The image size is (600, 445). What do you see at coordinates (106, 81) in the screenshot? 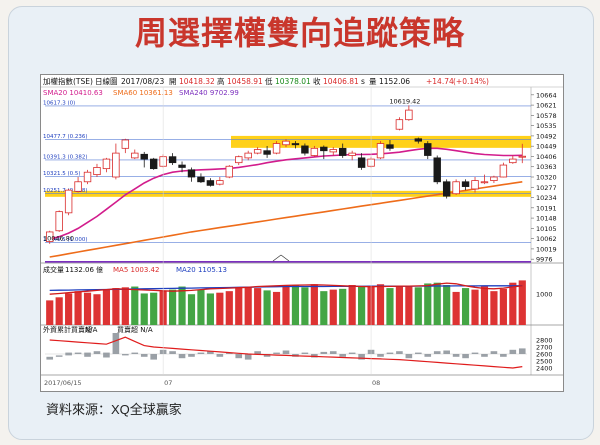
I see `header-period: 日線圖` at bounding box center [106, 81].